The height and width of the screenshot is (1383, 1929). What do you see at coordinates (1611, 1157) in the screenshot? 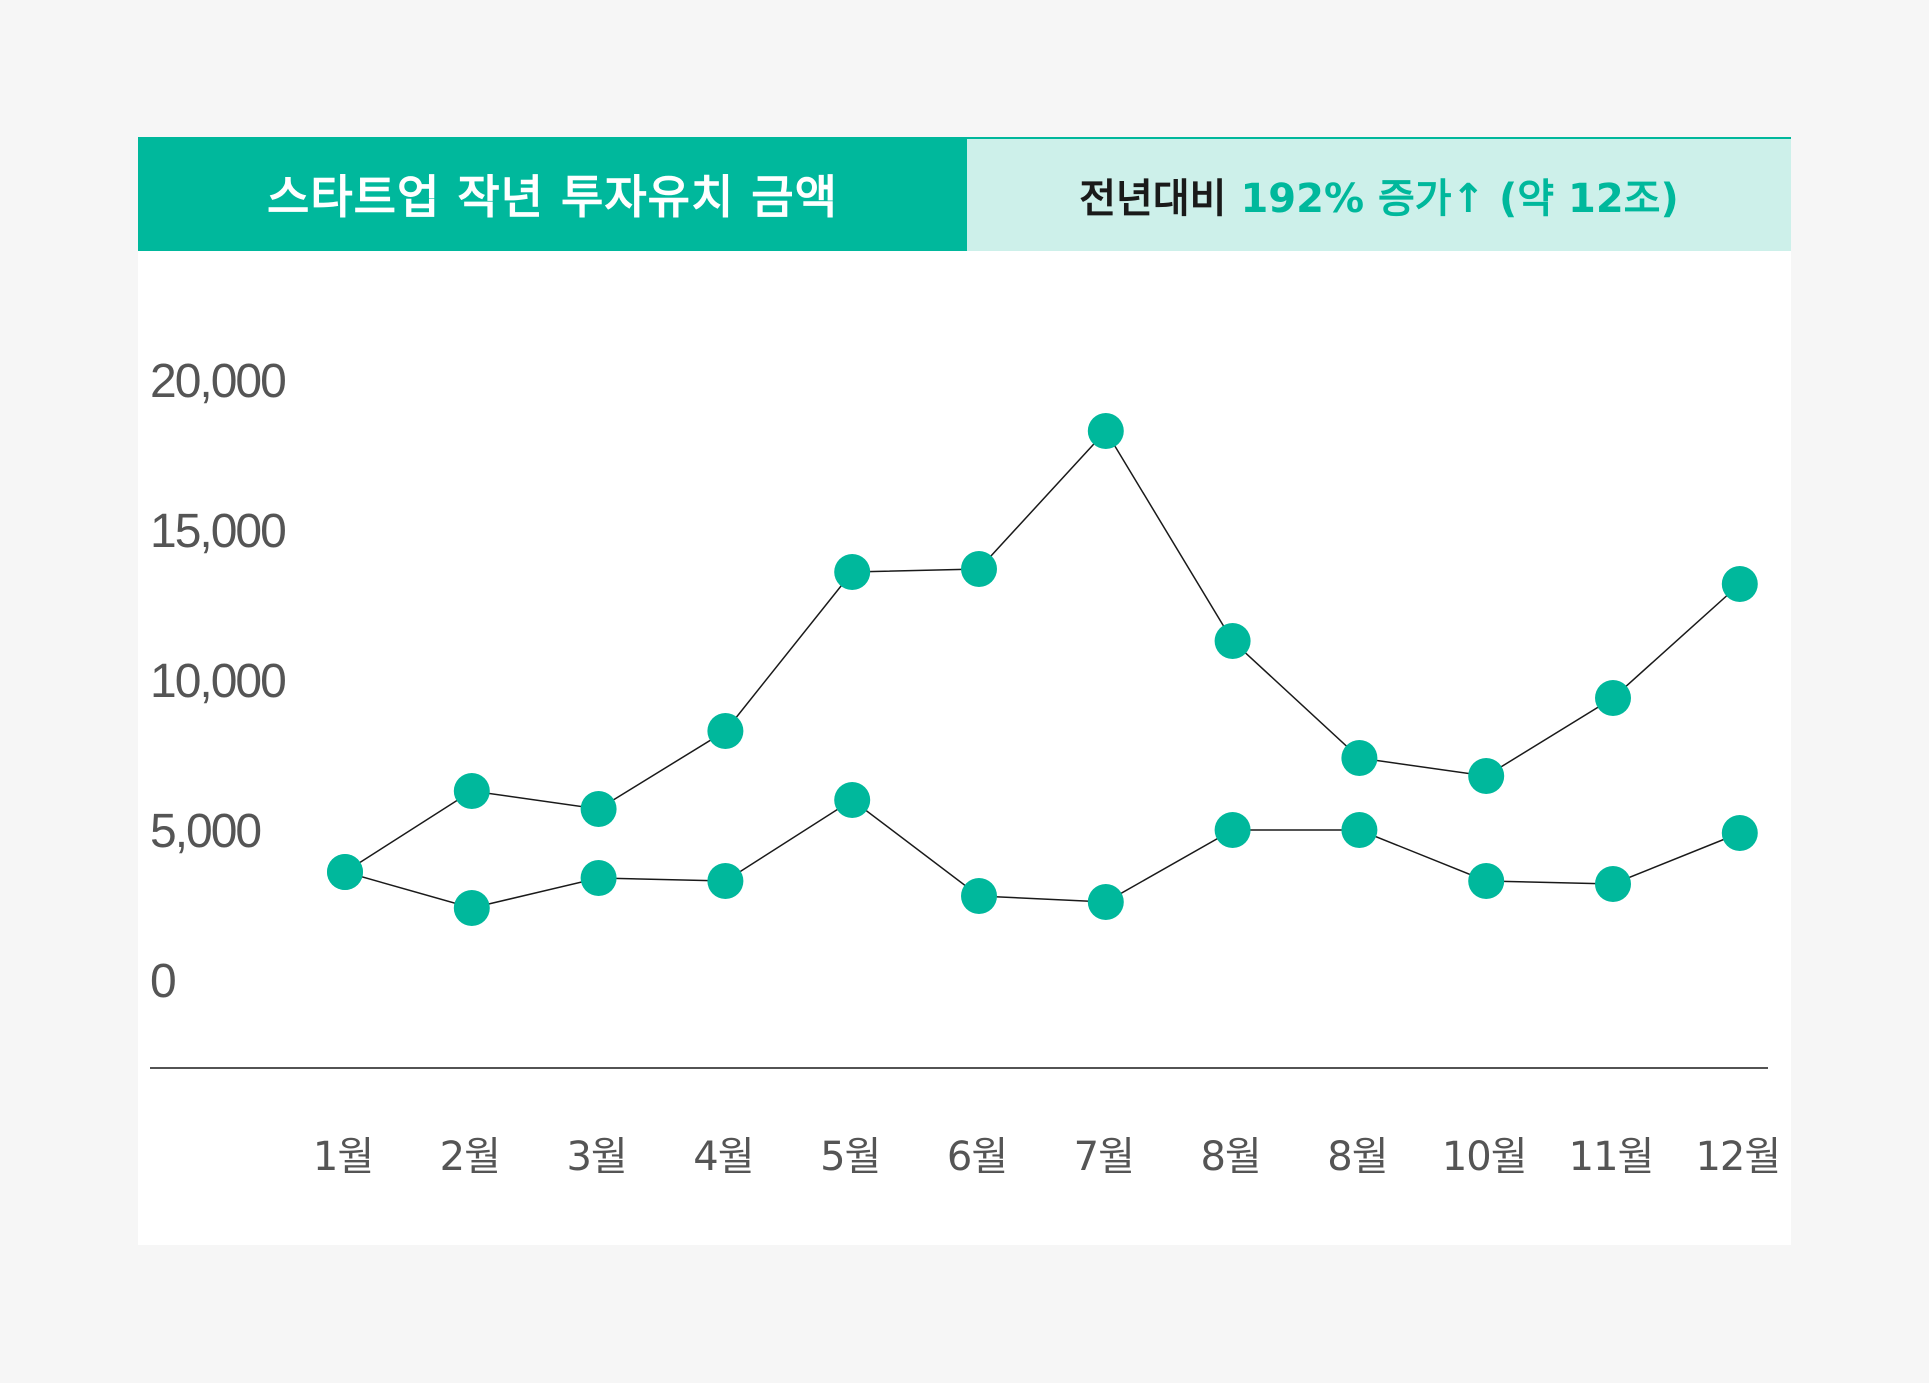
I see `x-tick-label: 11월` at bounding box center [1611, 1157].